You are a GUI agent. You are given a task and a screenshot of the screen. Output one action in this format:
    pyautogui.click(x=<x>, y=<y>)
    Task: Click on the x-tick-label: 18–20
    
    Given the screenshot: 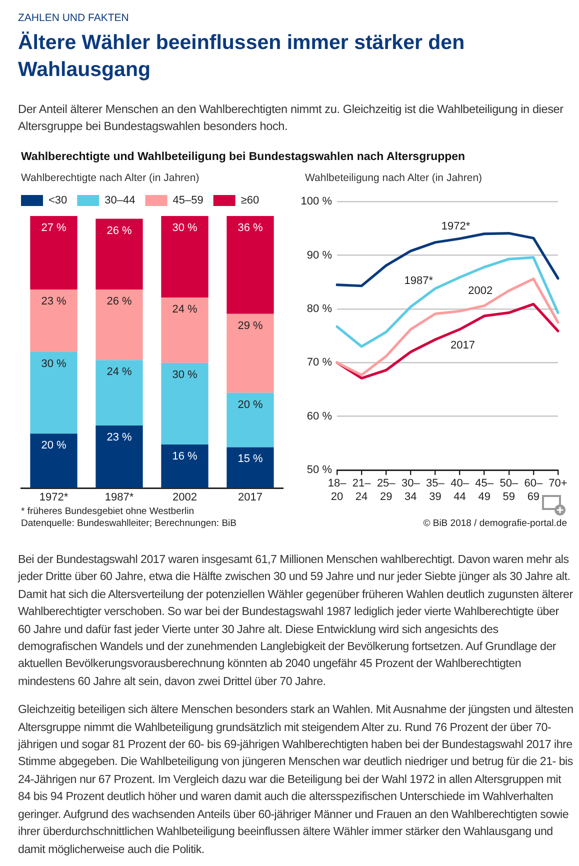 What is the action you would take?
    pyautogui.click(x=338, y=490)
    